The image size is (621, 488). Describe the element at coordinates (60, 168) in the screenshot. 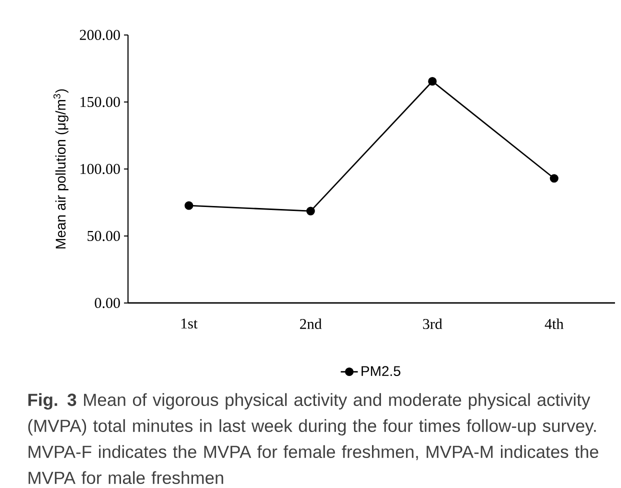

I see `y-axis-title: Mean air pollution (μg/m$^{3}$)` at that location.